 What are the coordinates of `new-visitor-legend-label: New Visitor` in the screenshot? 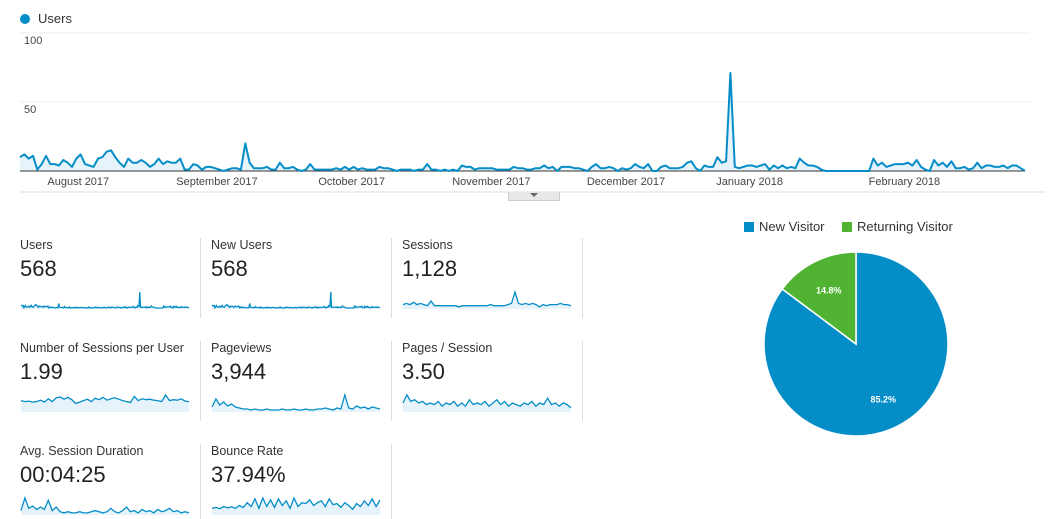 It's located at (792, 226).